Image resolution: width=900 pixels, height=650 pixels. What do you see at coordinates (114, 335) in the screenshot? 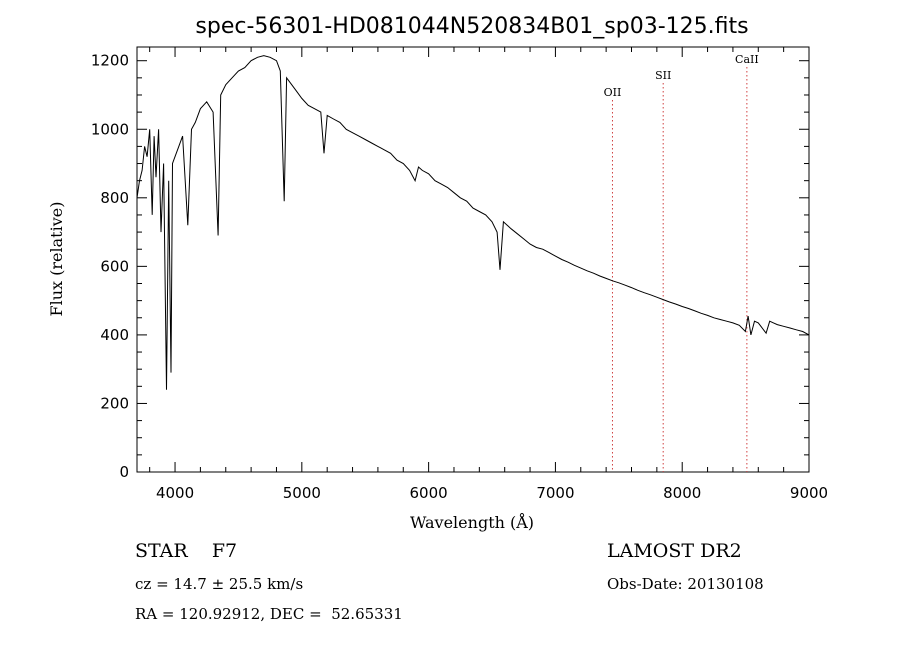
I see `y-tick-label: 400` at bounding box center [114, 335].